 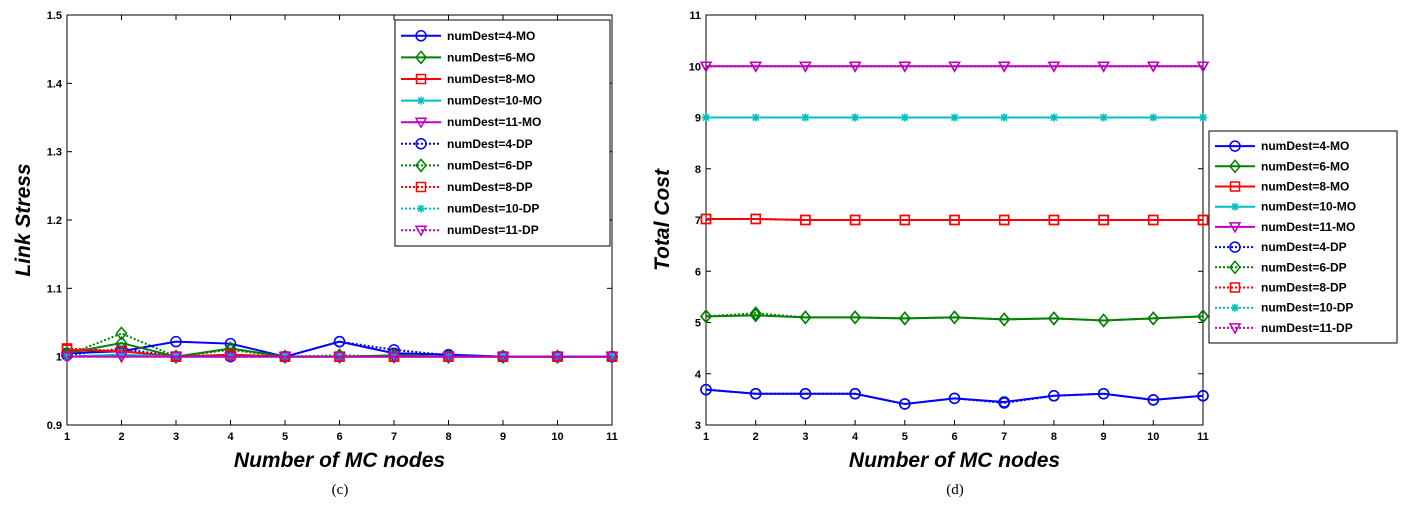 I want to click on legend-label: numDest=4-DP, so click(x=490, y=144).